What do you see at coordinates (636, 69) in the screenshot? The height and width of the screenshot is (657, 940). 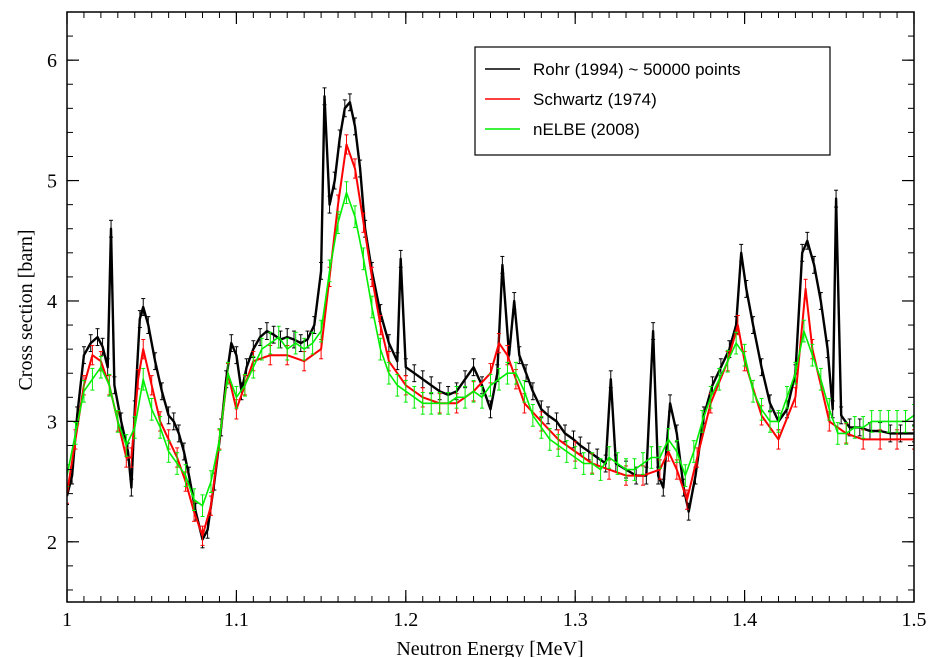 I see `legend-label: Rohr (1994) ~ 50000 points` at bounding box center [636, 69].